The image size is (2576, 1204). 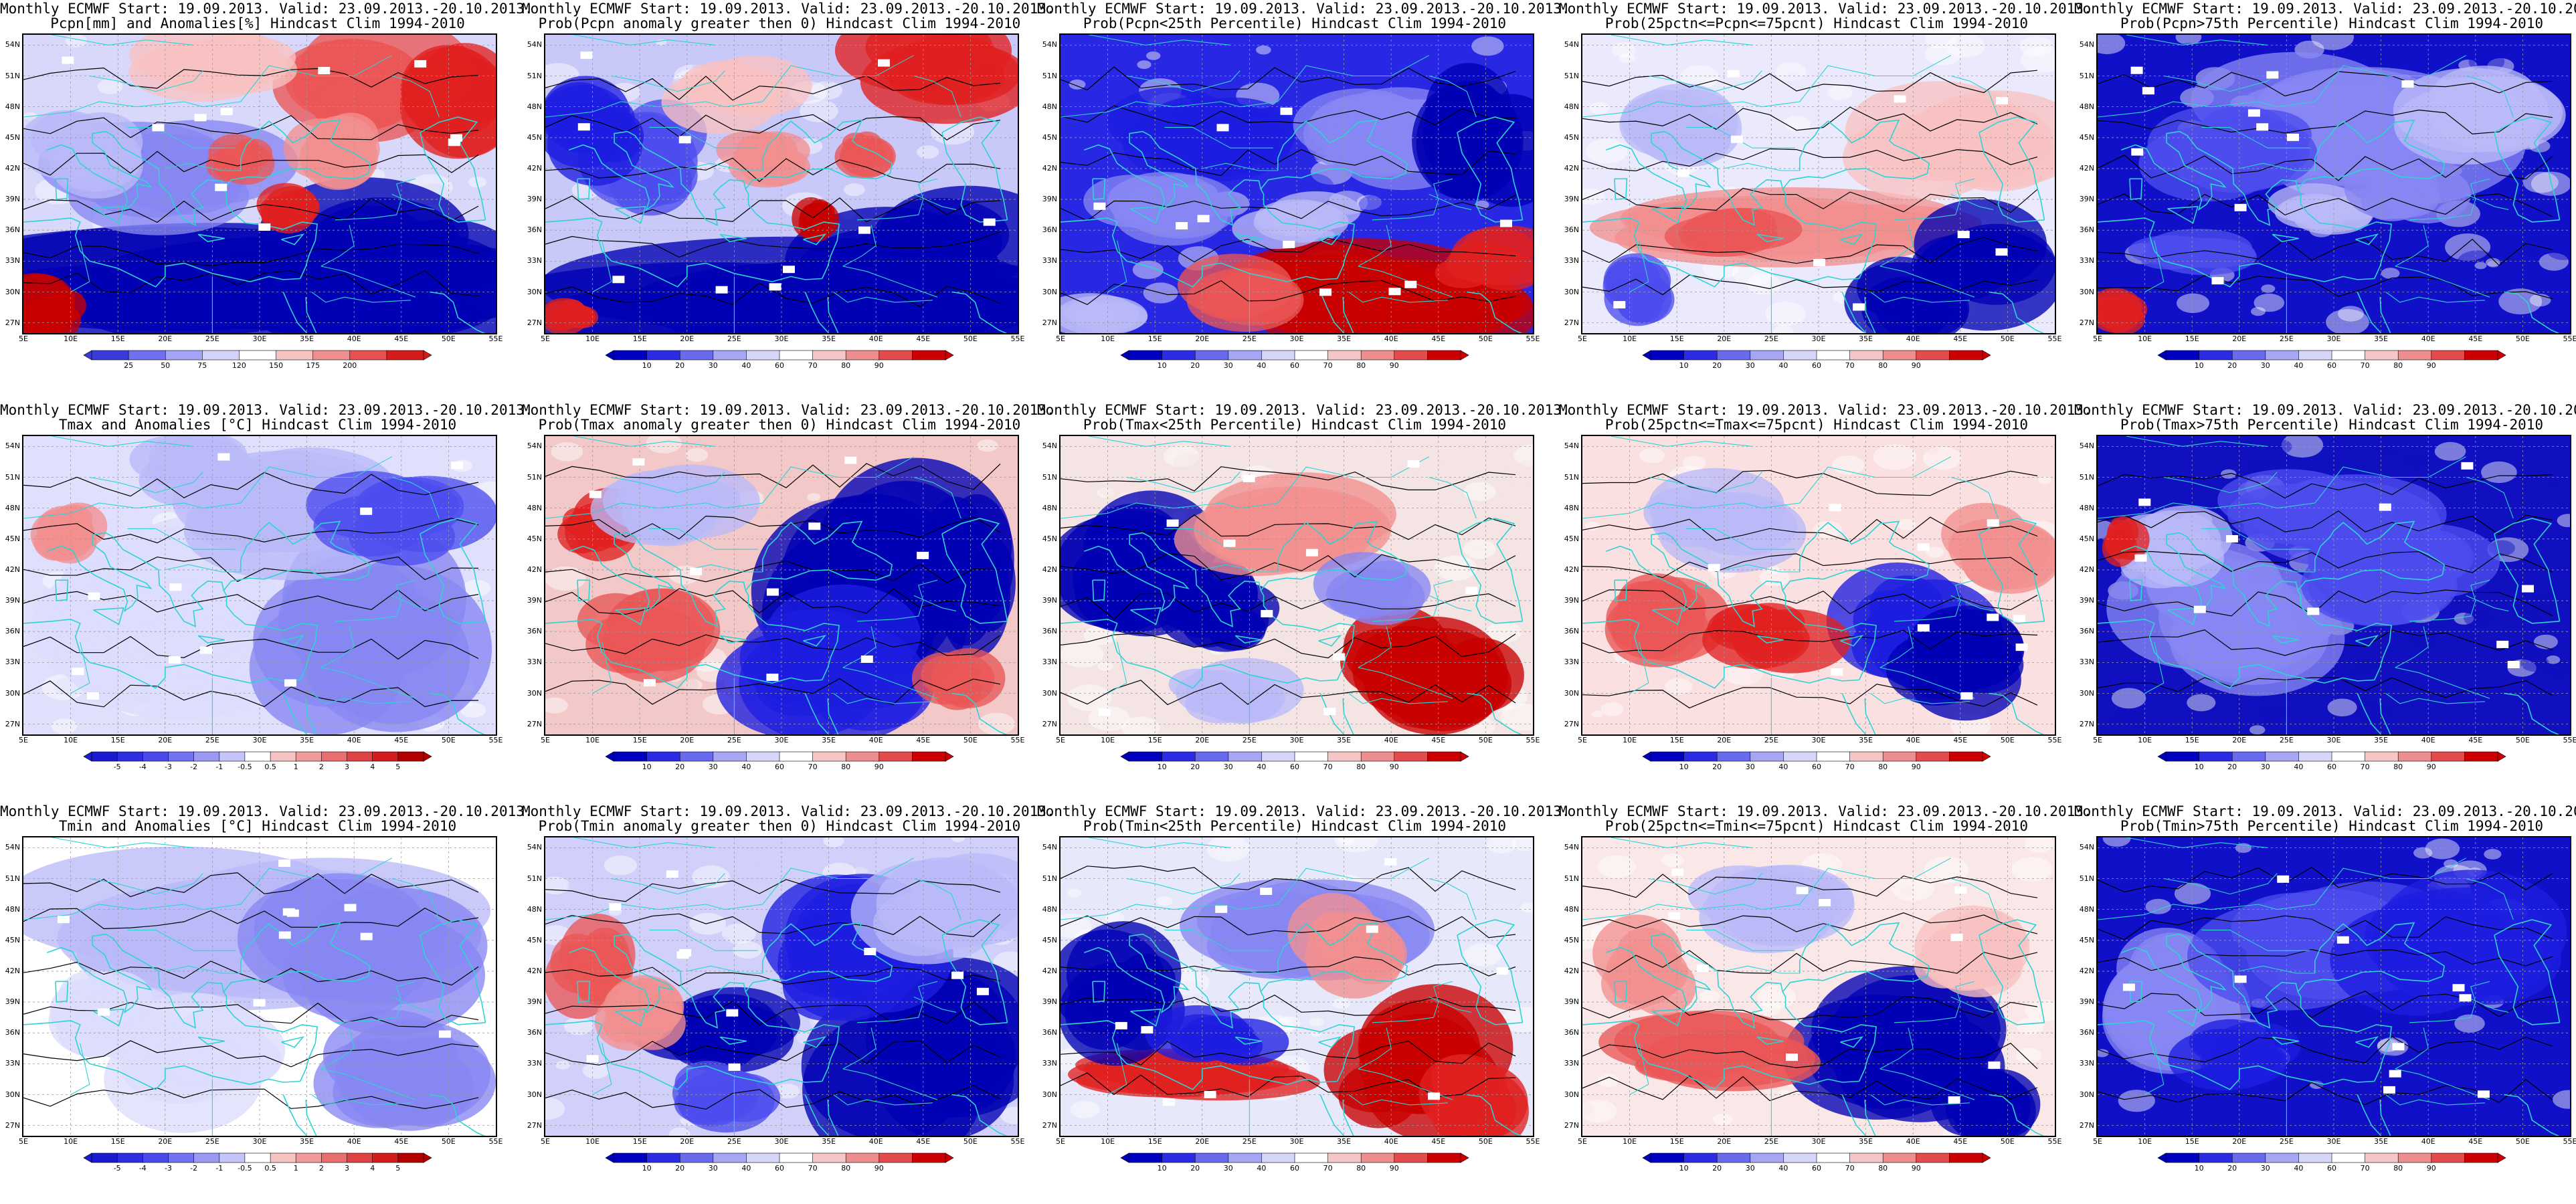 What do you see at coordinates (2501, 355) in the screenshot?
I see `colorbar-arrow-high` at bounding box center [2501, 355].